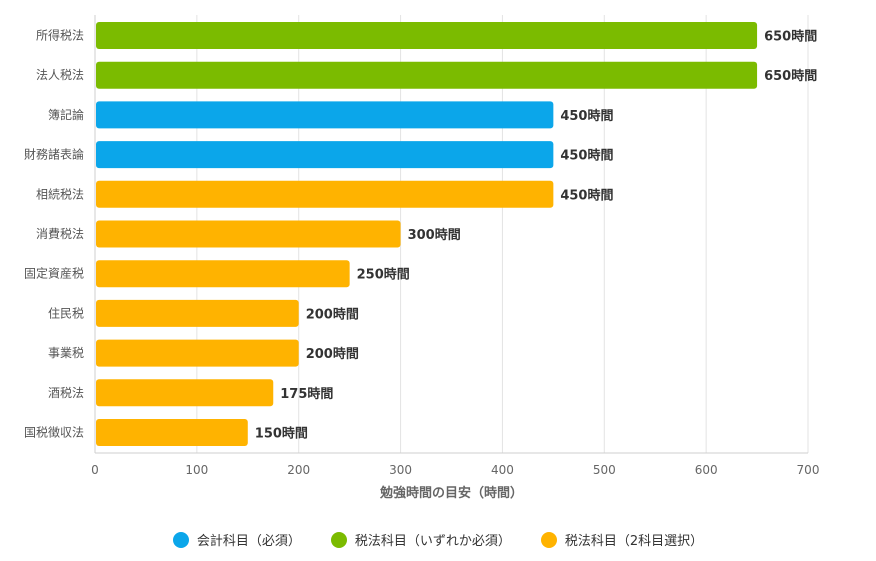 The width and height of the screenshot is (876, 561). What do you see at coordinates (306, 394) in the screenshot?
I see `data-label: 175時間` at bounding box center [306, 394].